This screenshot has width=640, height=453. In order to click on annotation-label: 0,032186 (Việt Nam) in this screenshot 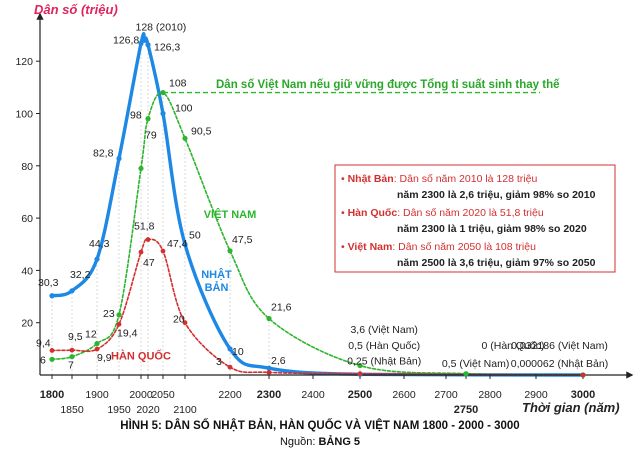, I will do `click(559, 346)`.